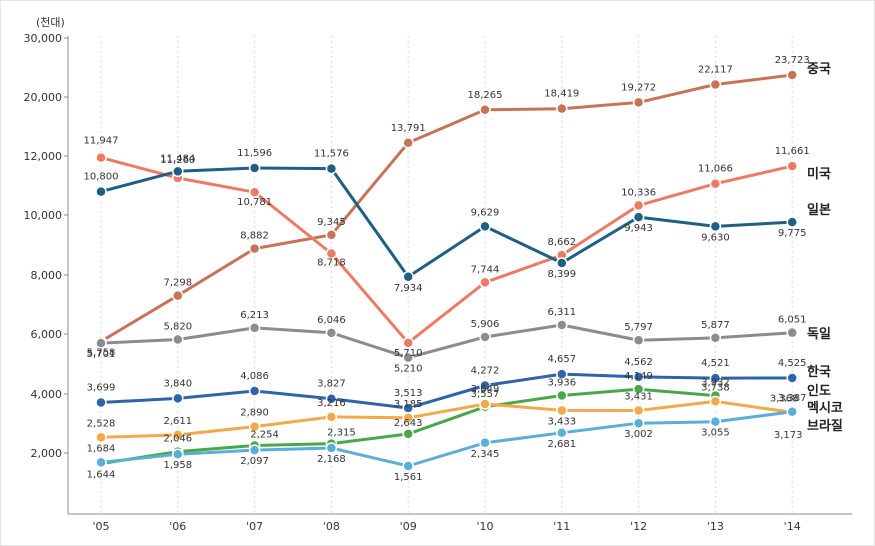 Image resolution: width=875 pixels, height=546 pixels. Describe the element at coordinates (561, 383) in the screenshot. I see `data-label: 3,936` at that location.